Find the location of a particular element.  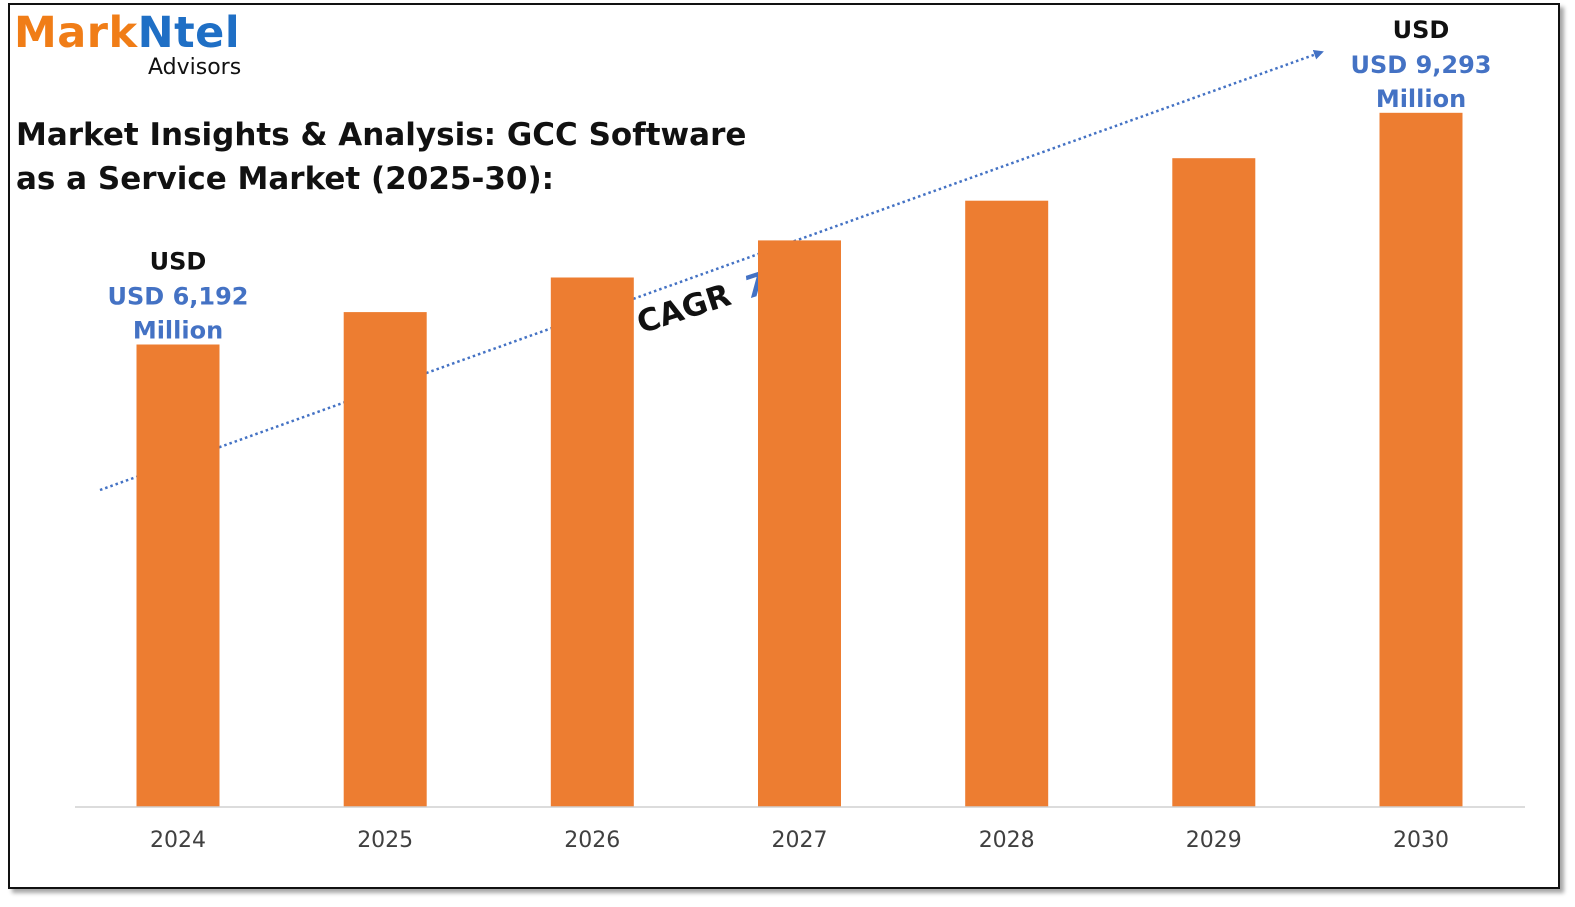

annotation-currency-2024: USD is located at coordinates (178, 262).